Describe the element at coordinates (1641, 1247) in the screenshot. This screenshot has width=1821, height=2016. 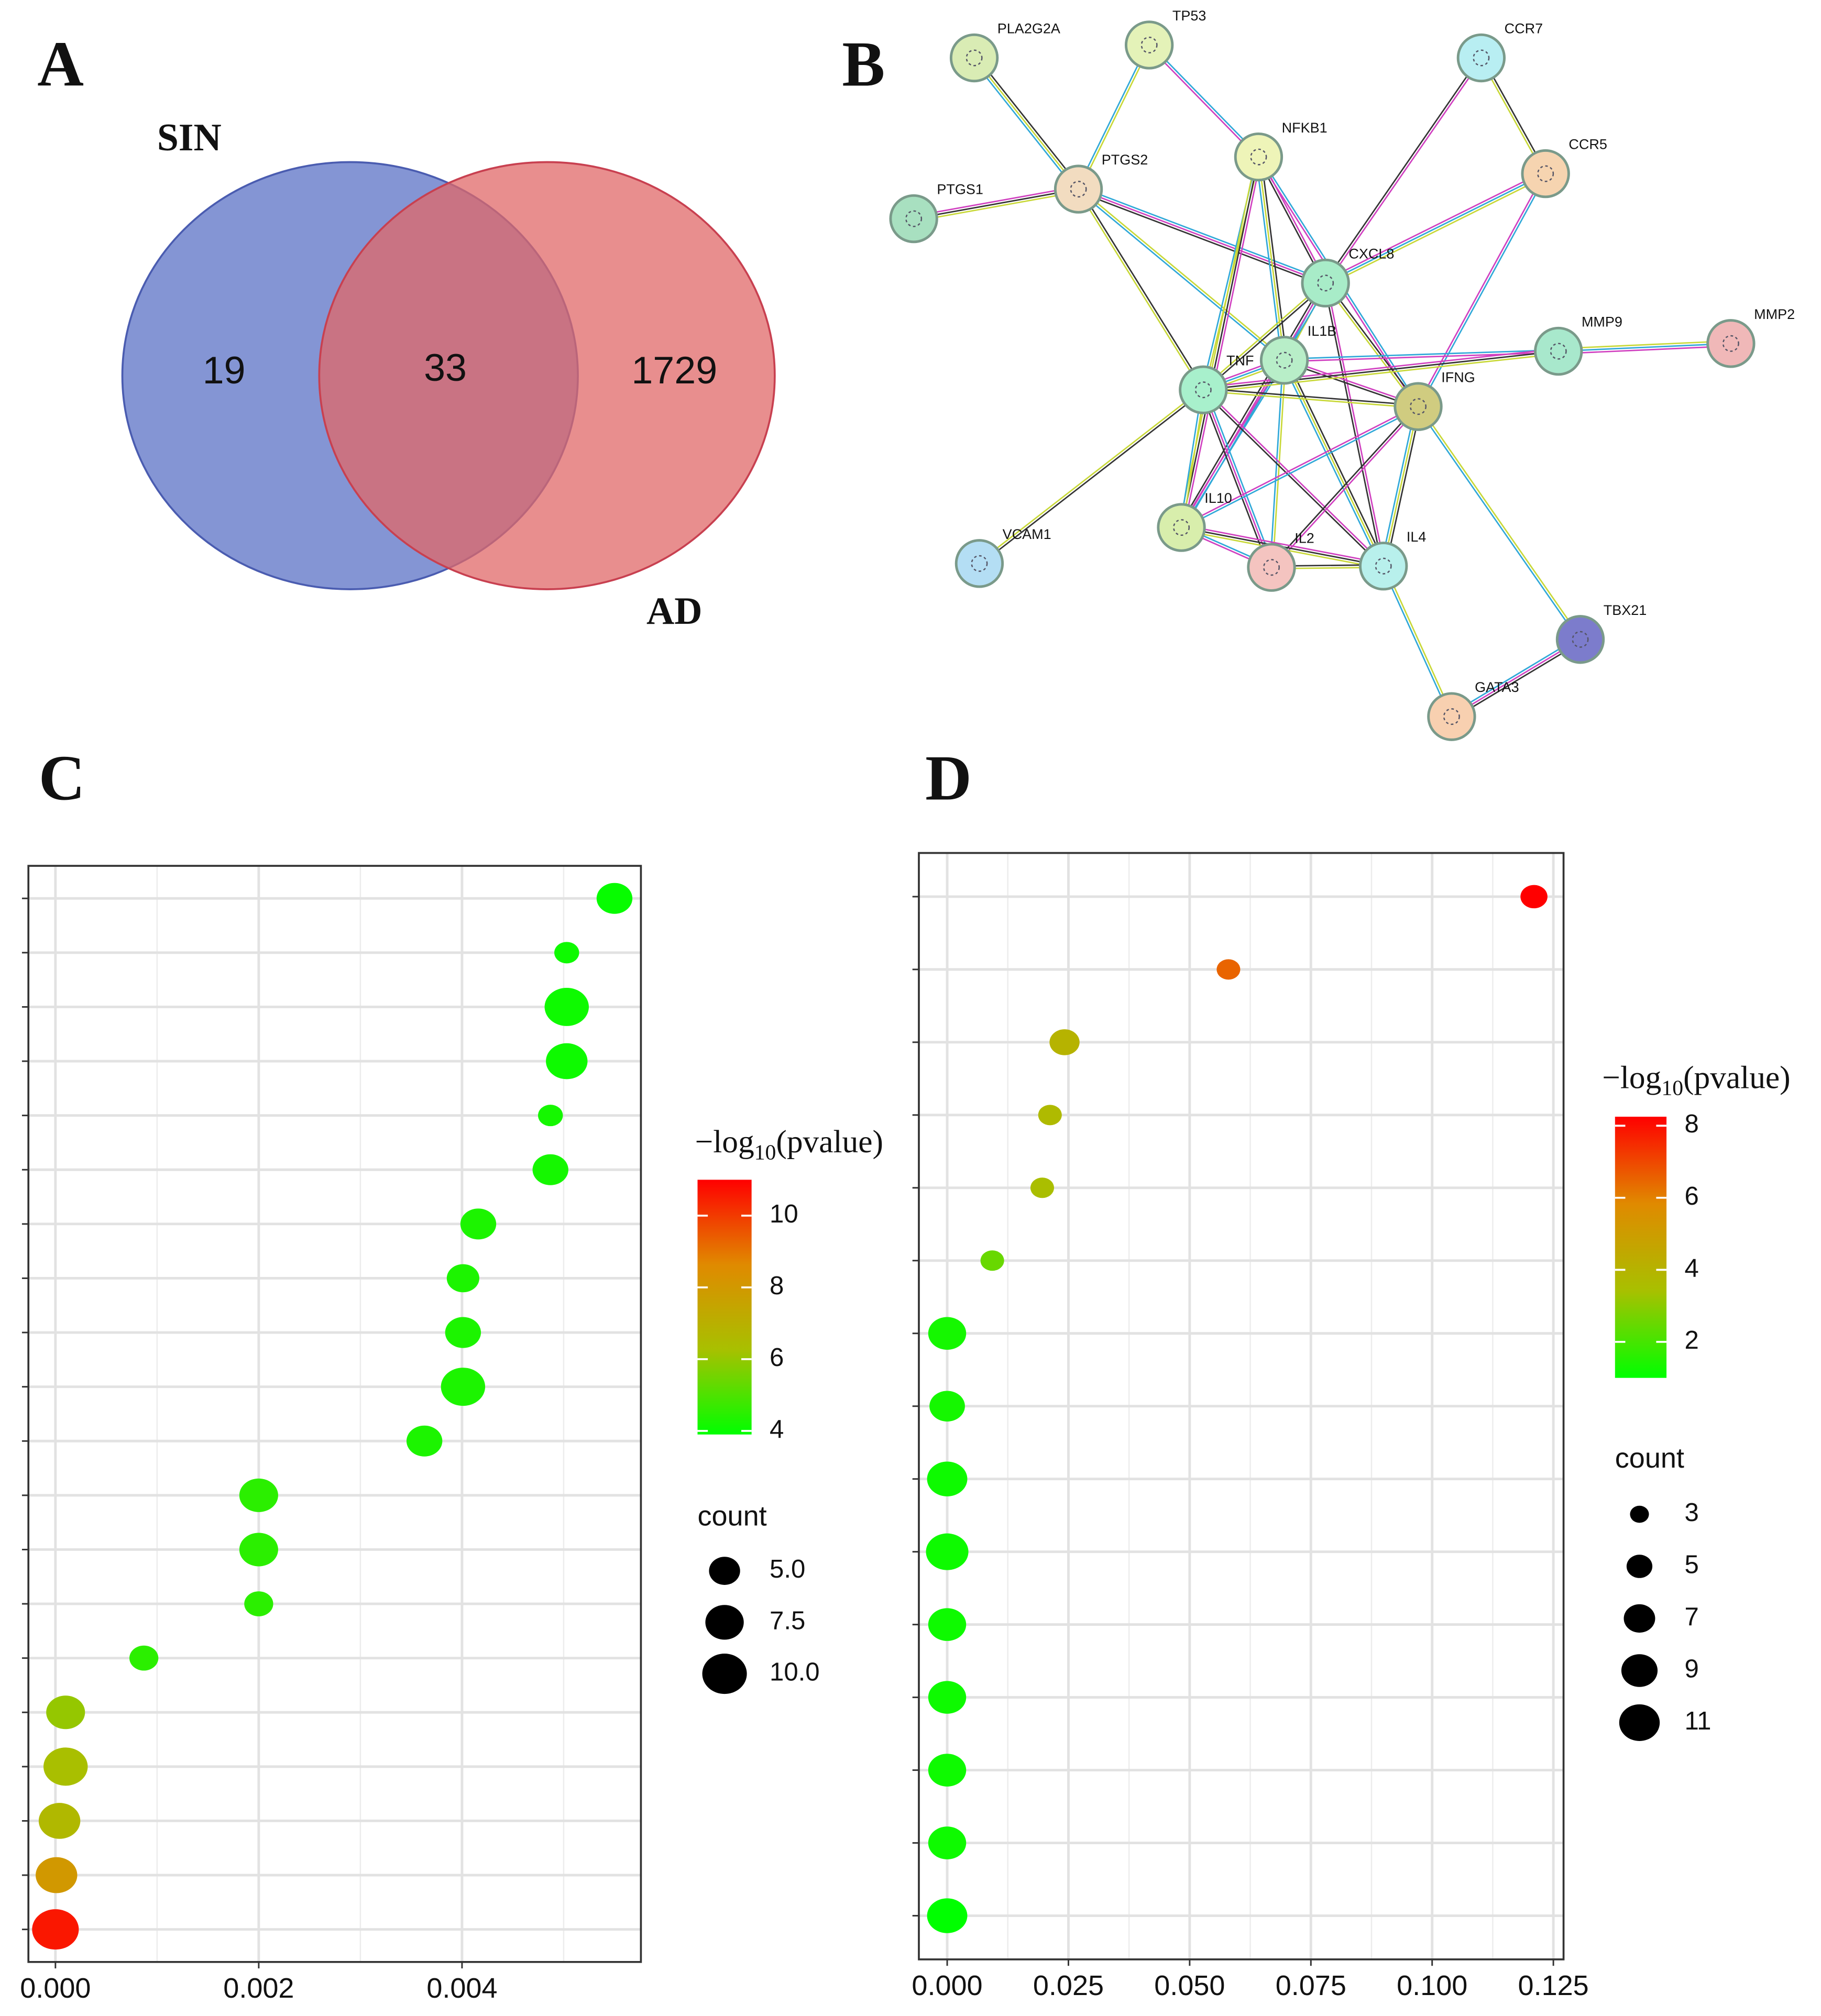
I see `colorbar` at that location.